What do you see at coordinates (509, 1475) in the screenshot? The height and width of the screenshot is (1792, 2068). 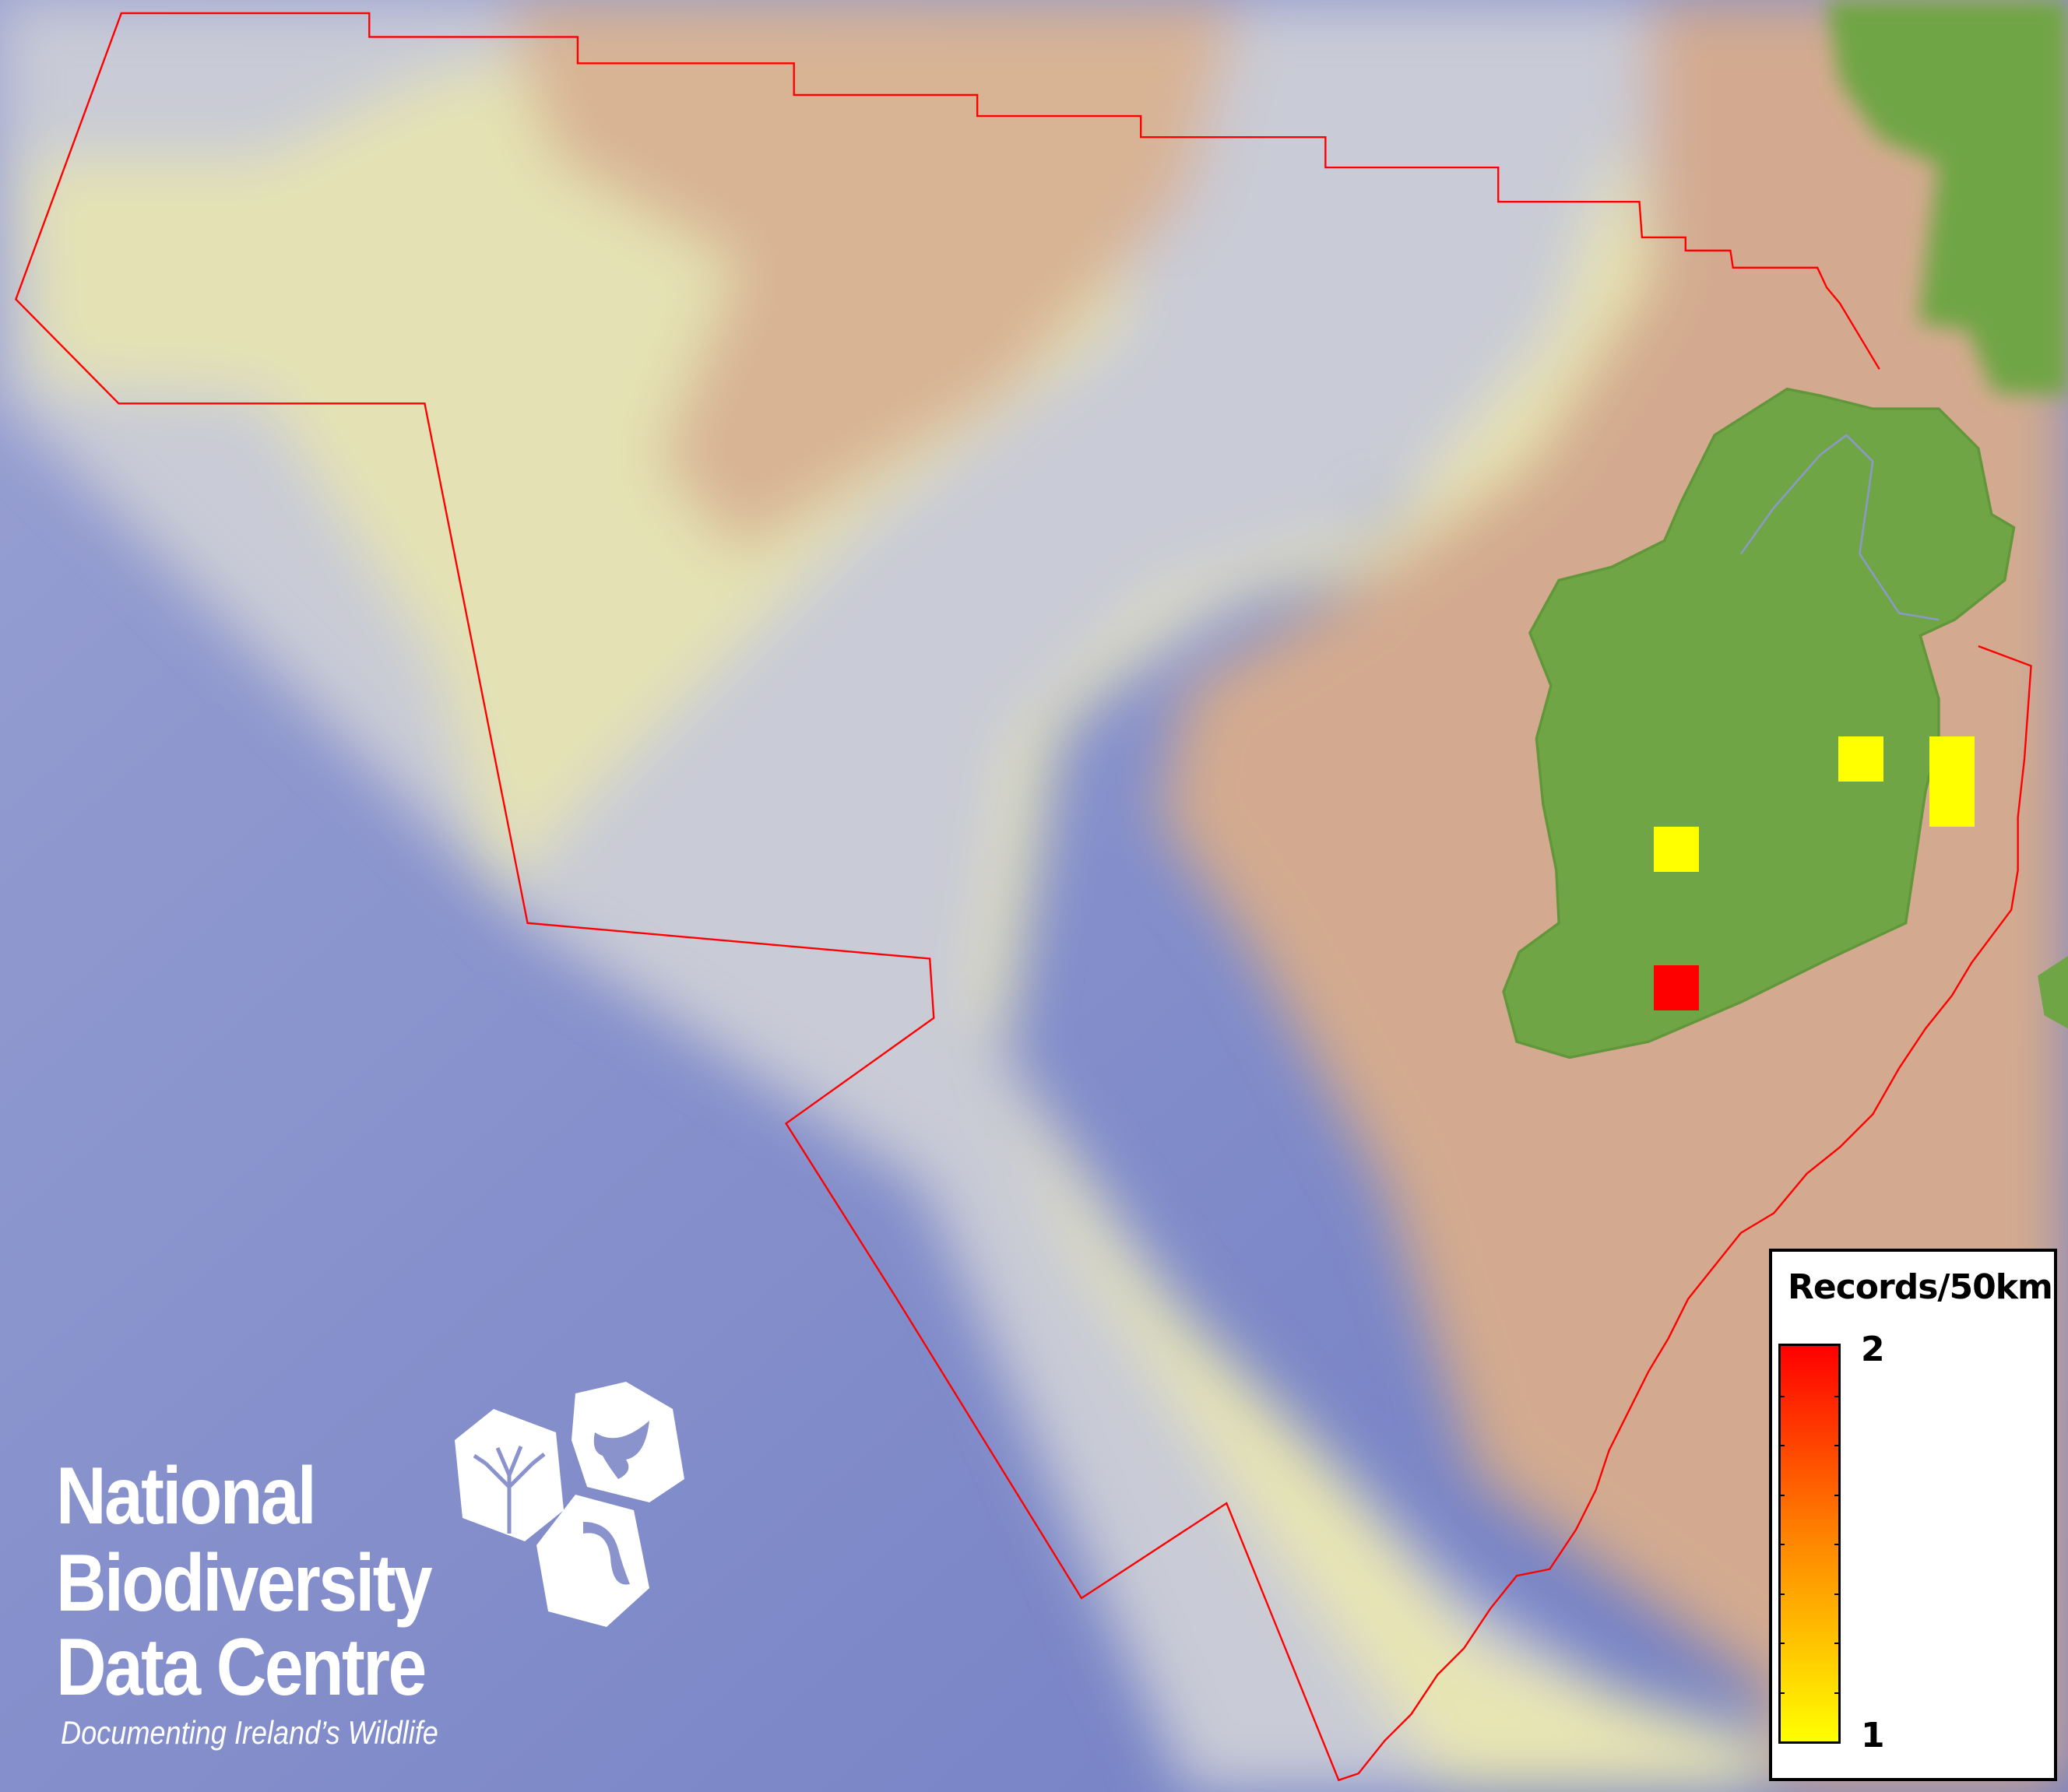 I see `plant-hexagon-icon` at bounding box center [509, 1475].